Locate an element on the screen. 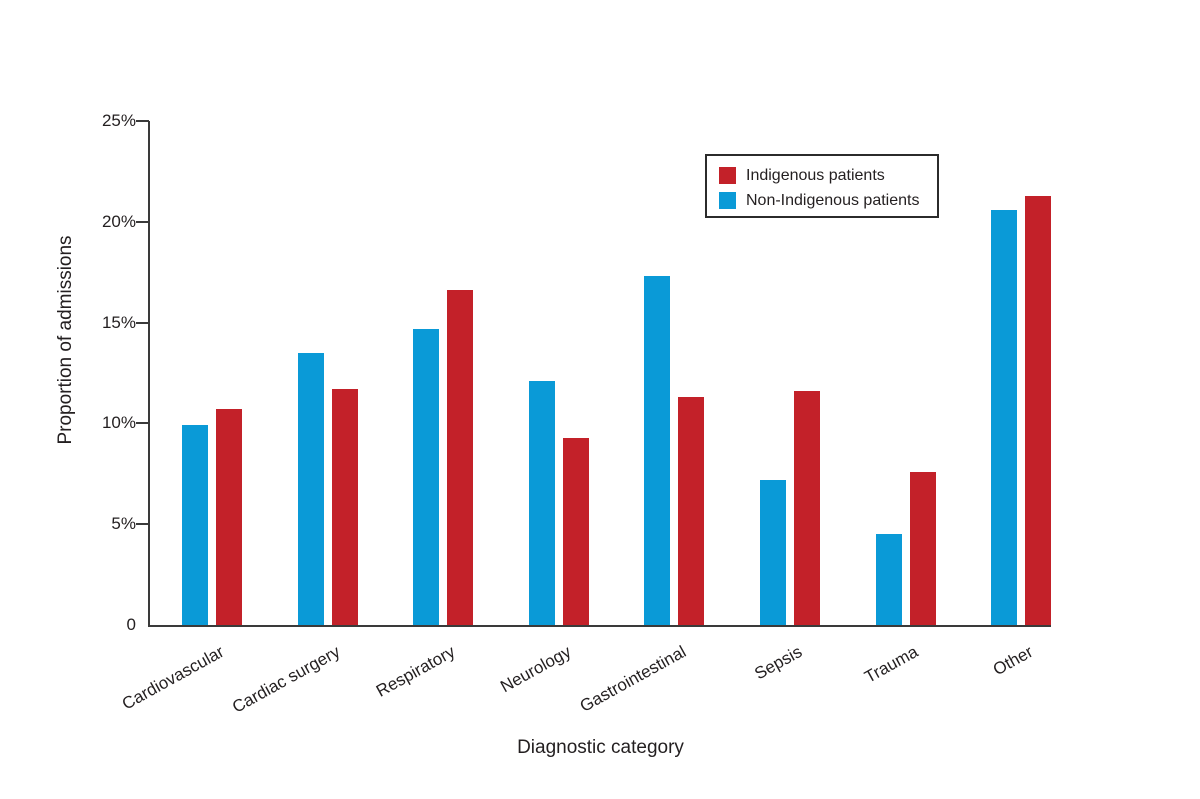  bar-non-indigenous-patients-gastrointestinal is located at coordinates (657, 450).